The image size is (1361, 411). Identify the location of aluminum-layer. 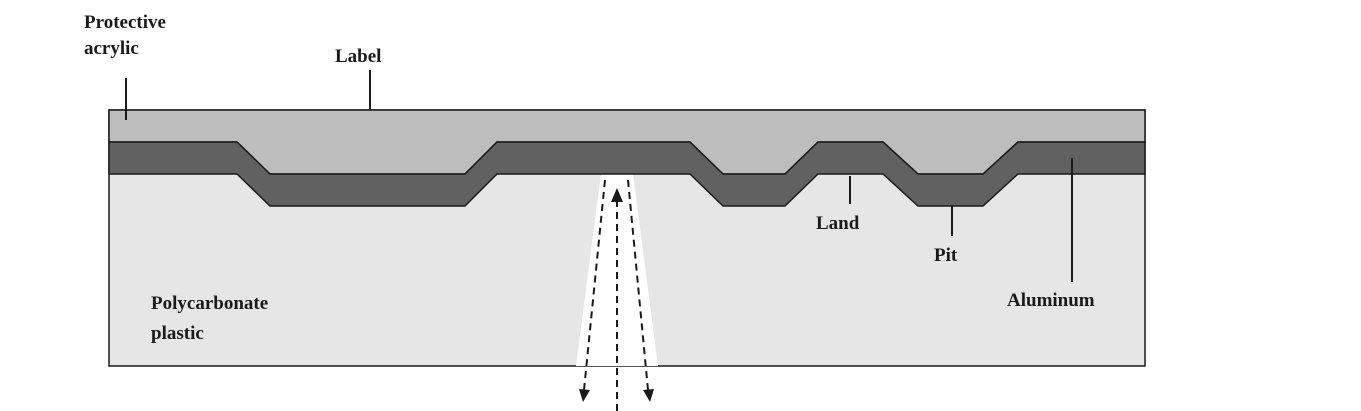
(627, 174).